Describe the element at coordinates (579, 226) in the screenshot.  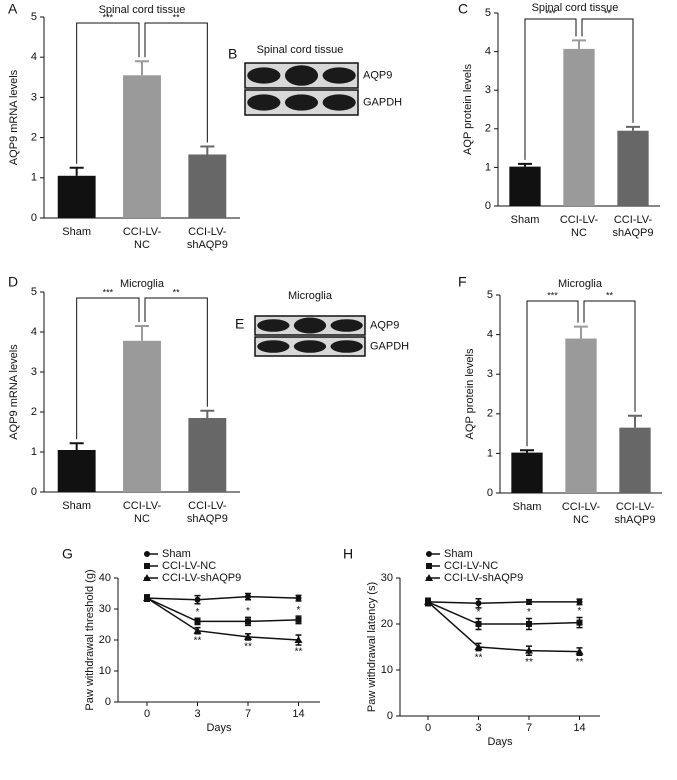
I see `x-tick-label: CCI-LV- NC` at that location.